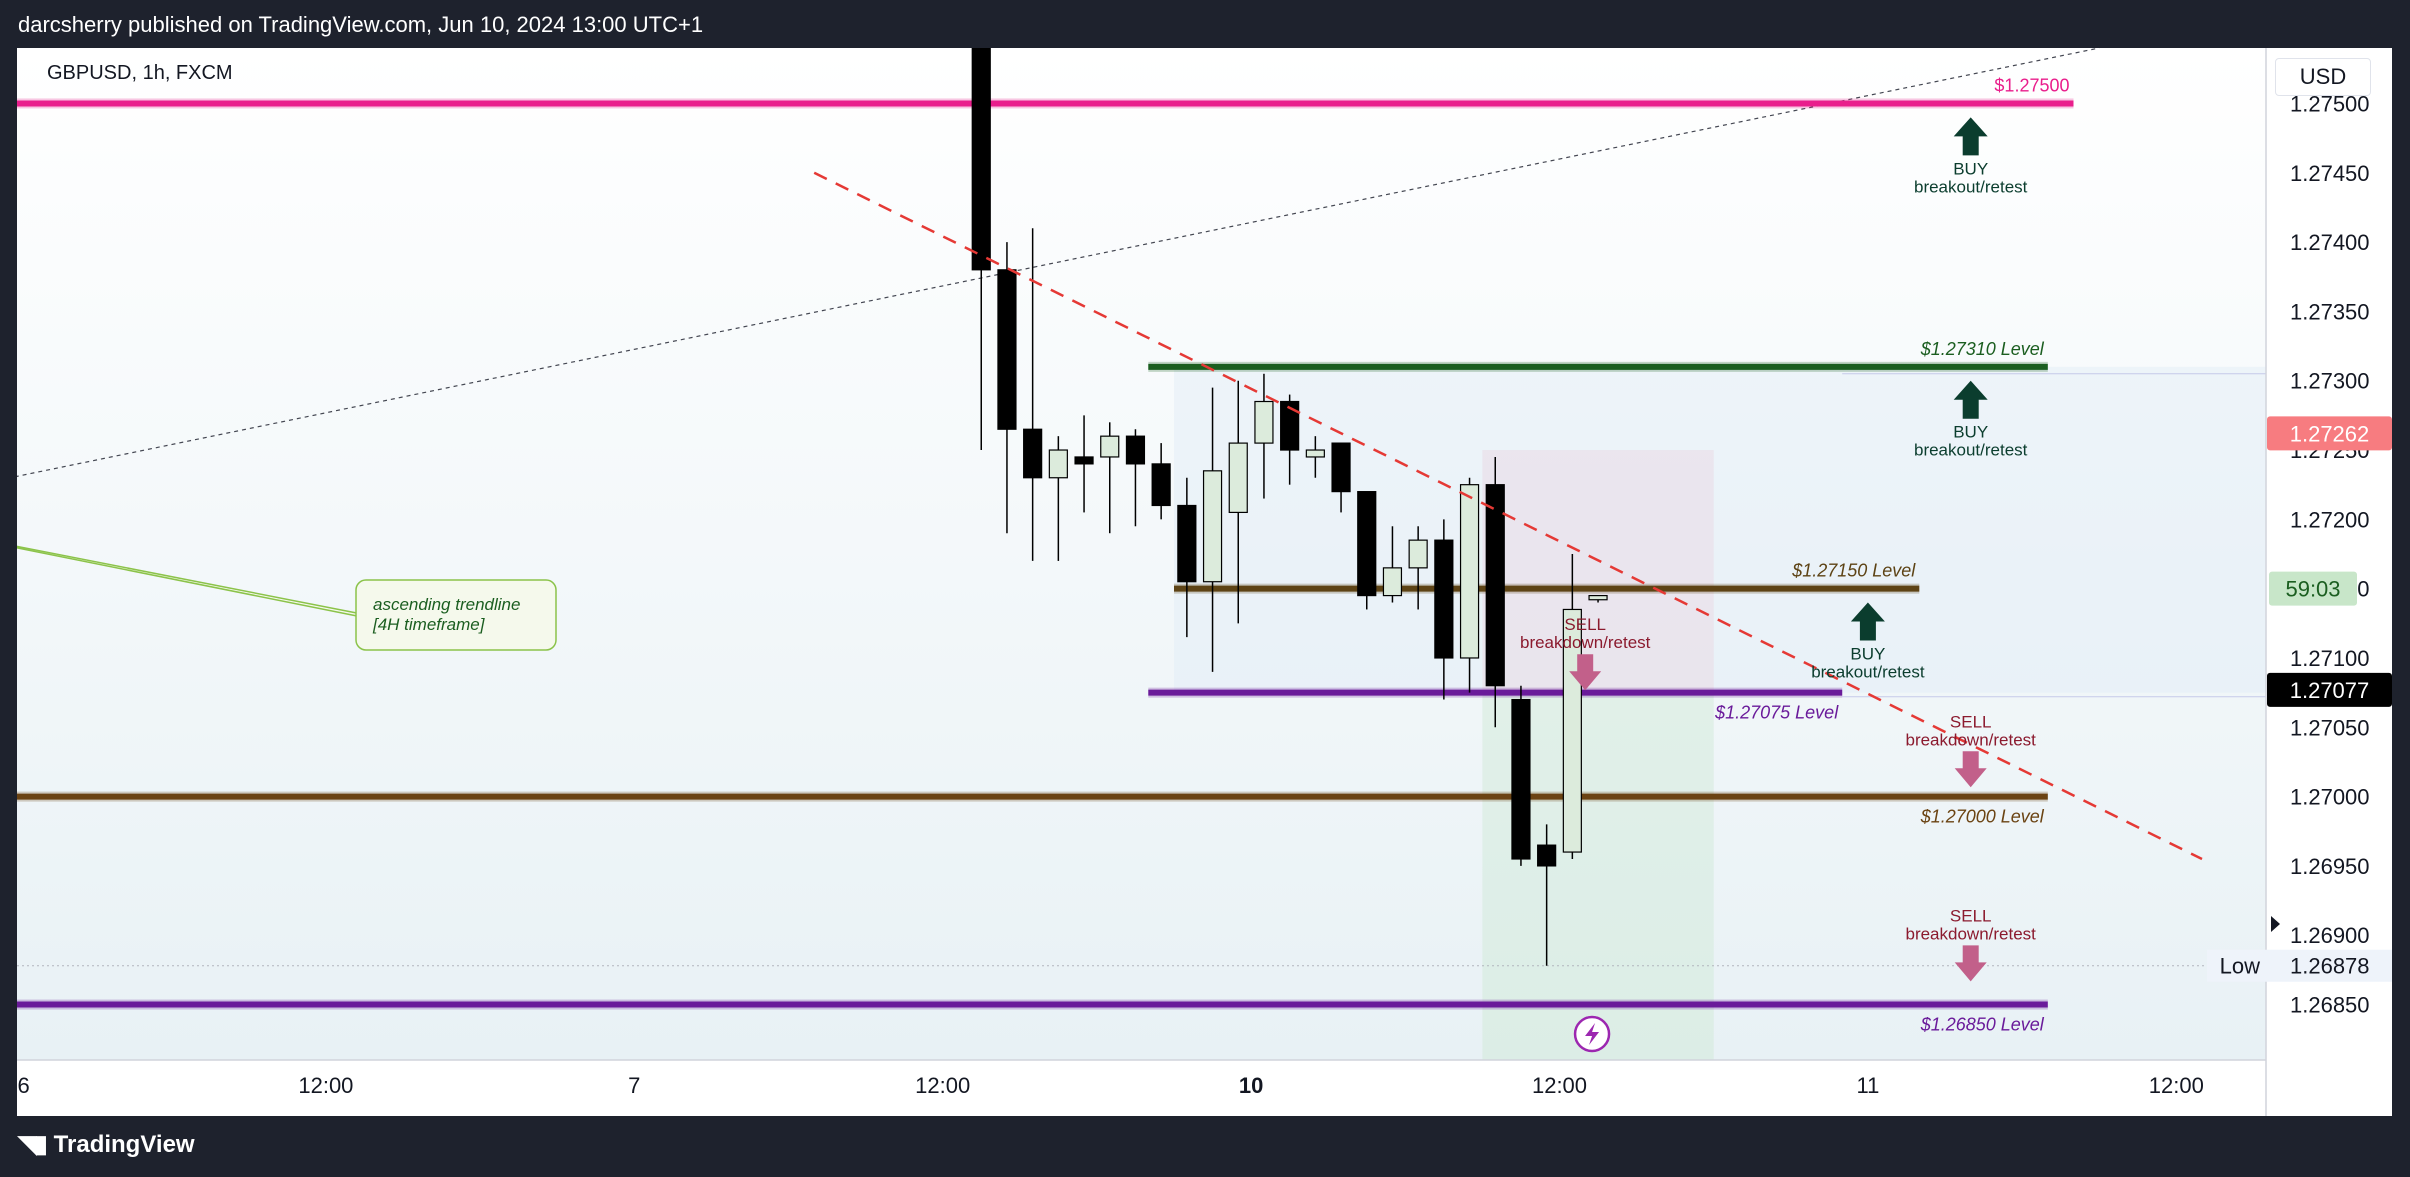 This screenshot has height=1177, width=2410. What do you see at coordinates (634, 1085) in the screenshot?
I see `x-tick-label: 7` at bounding box center [634, 1085].